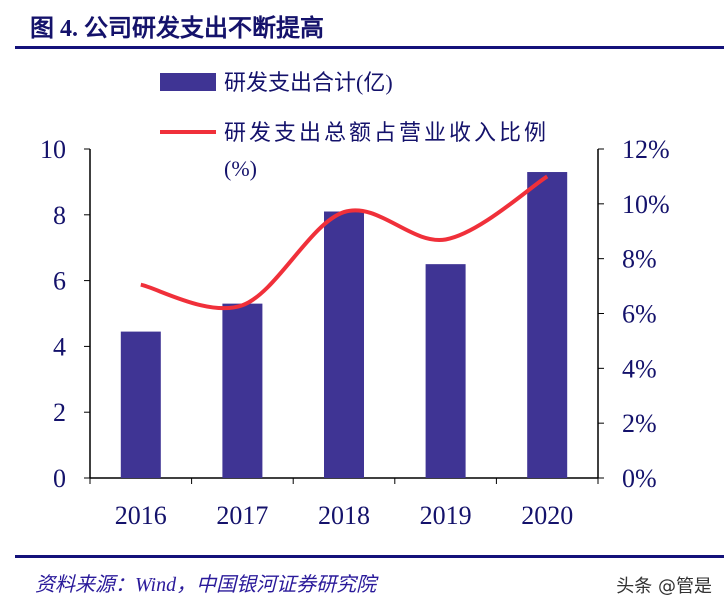  I want to click on bar-2020, so click(547, 325).